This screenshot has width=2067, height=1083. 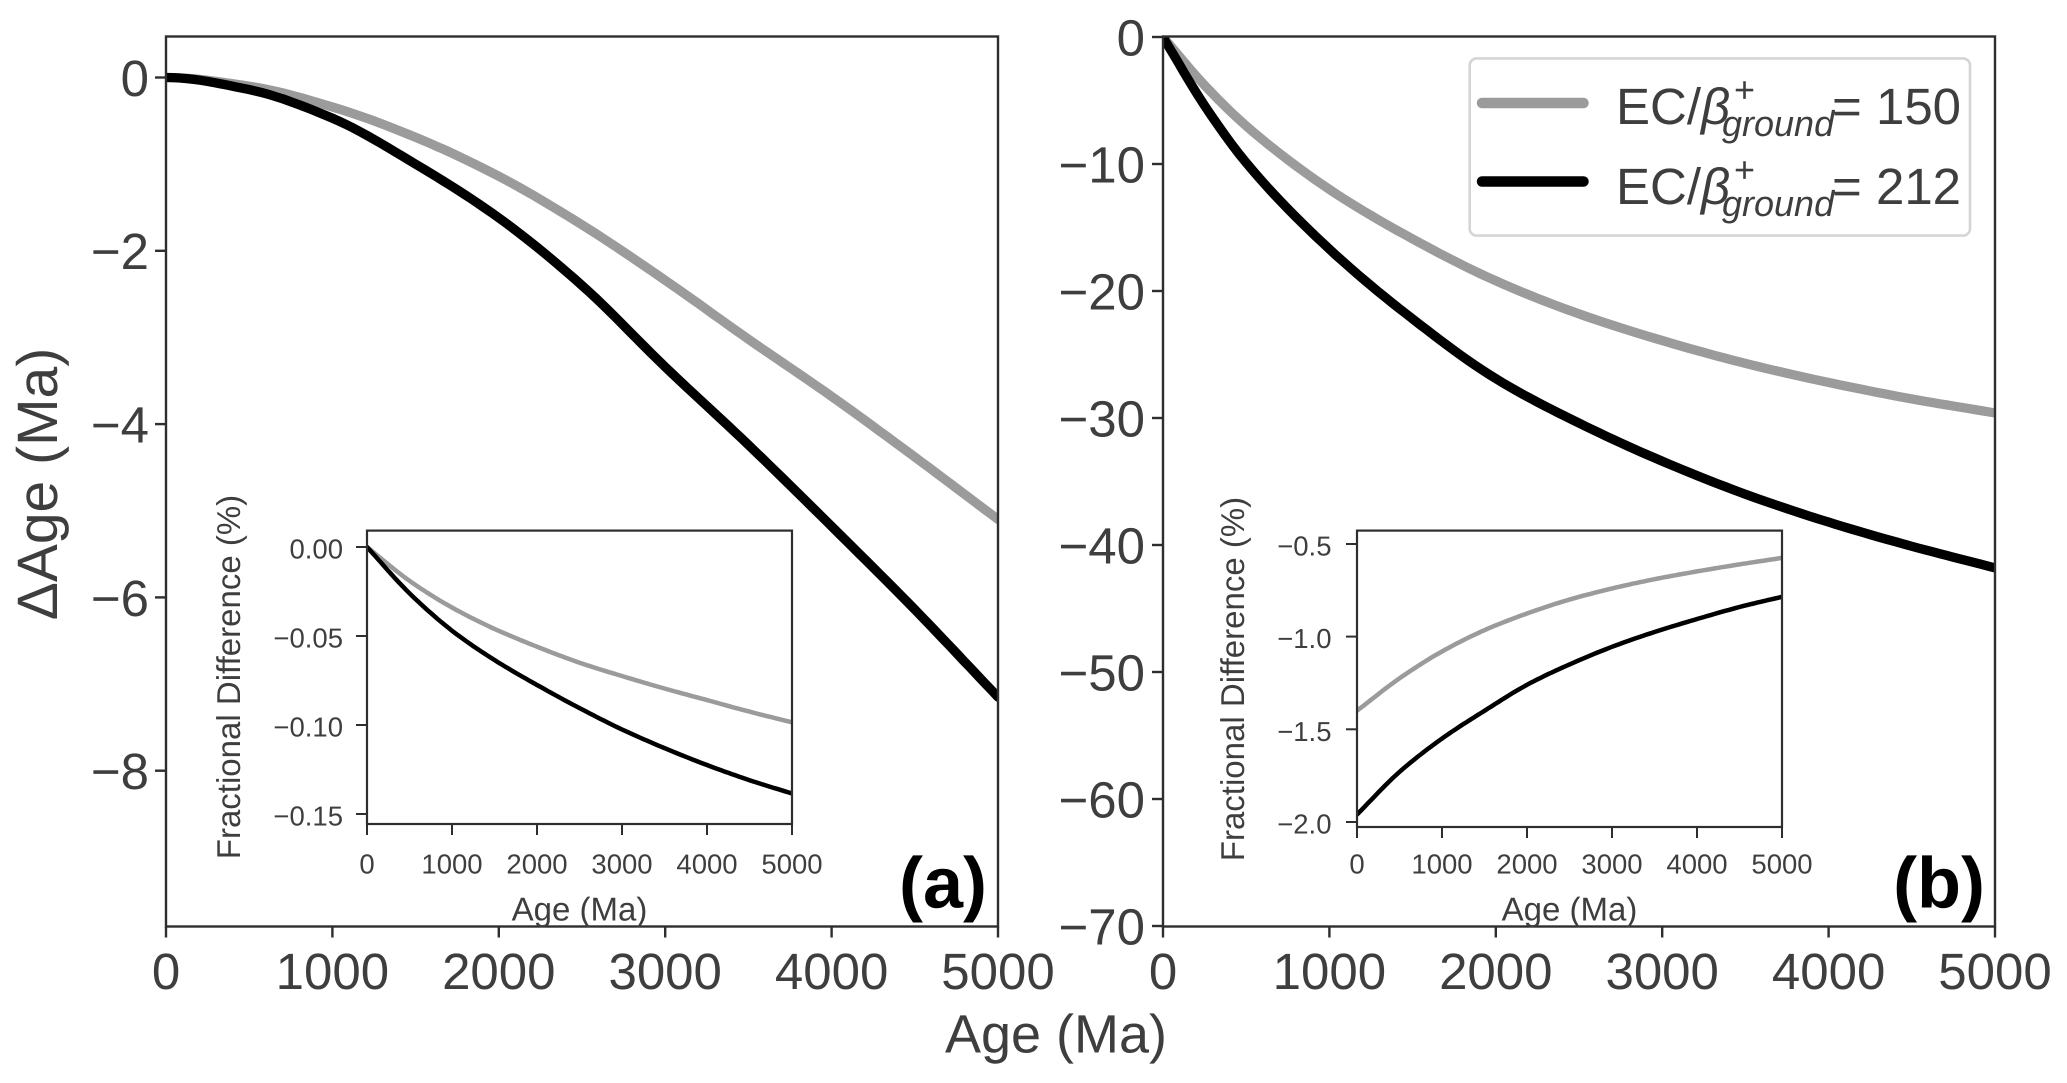 I want to click on svg-text: −6, so click(x=120, y=598).